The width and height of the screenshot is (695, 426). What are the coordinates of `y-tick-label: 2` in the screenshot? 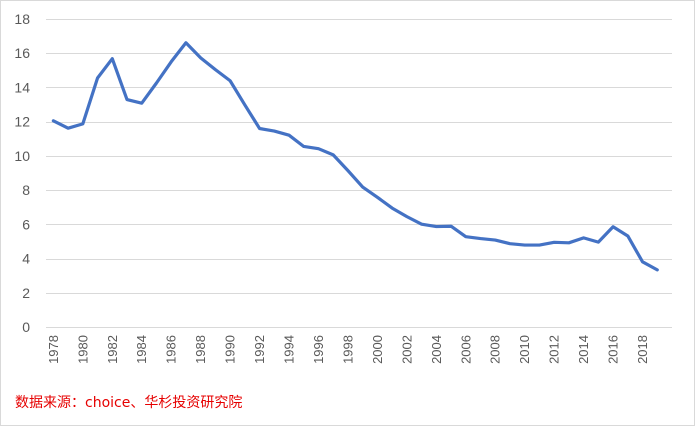 It's located at (26, 293).